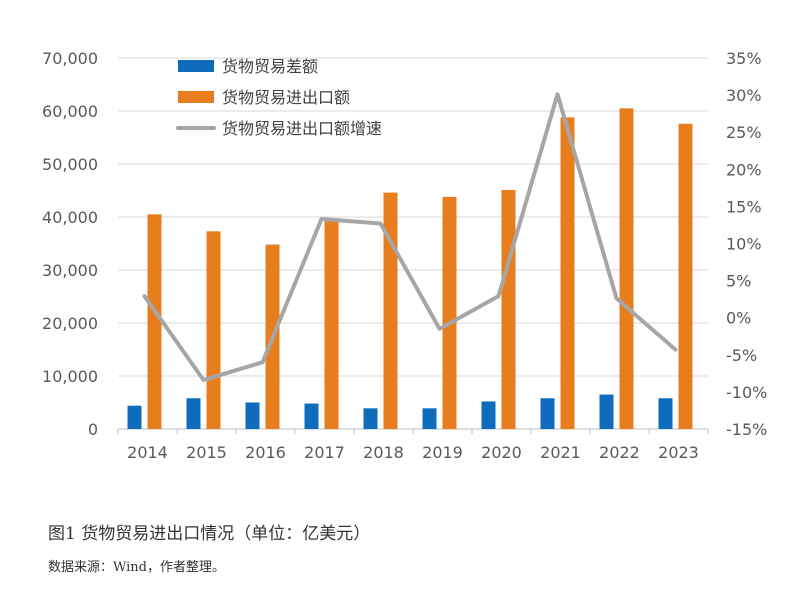 The image size is (812, 606). I want to click on right-tick-label: 5%, so click(738, 281).